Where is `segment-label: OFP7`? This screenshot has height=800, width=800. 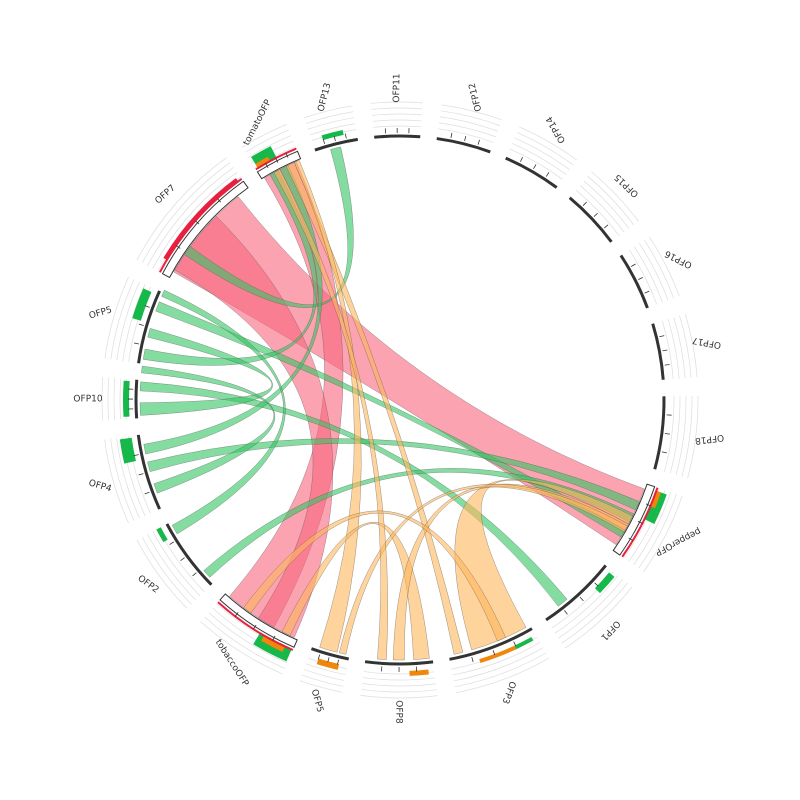 segment-label: OFP7 is located at coordinates (165, 194).